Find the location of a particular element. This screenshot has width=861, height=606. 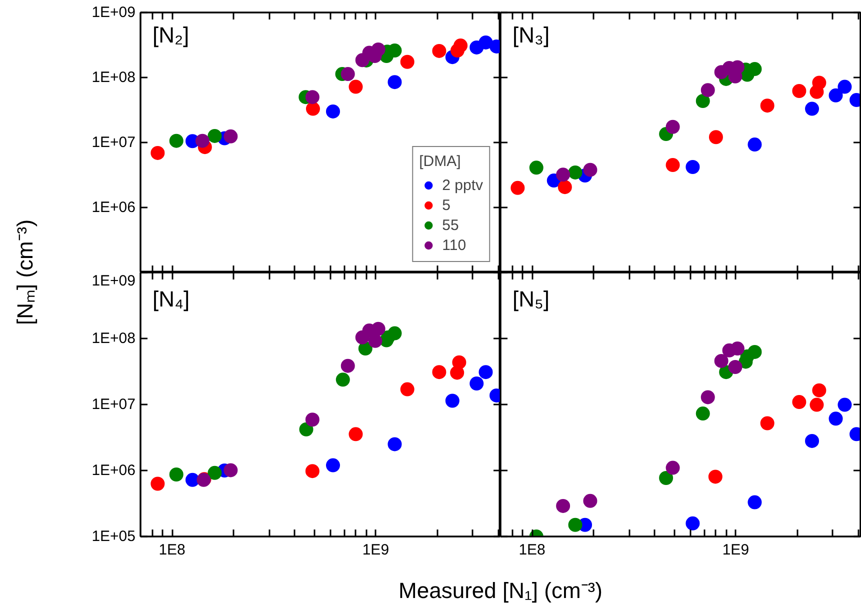

legend-label: 110 is located at coordinates (454, 245).